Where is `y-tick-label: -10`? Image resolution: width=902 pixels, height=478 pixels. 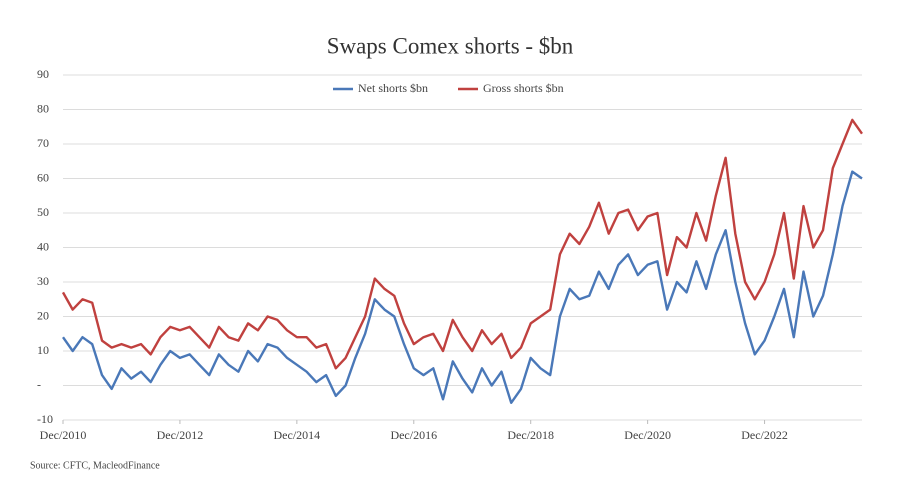
y-tick-label: -10 is located at coordinates (45, 419).